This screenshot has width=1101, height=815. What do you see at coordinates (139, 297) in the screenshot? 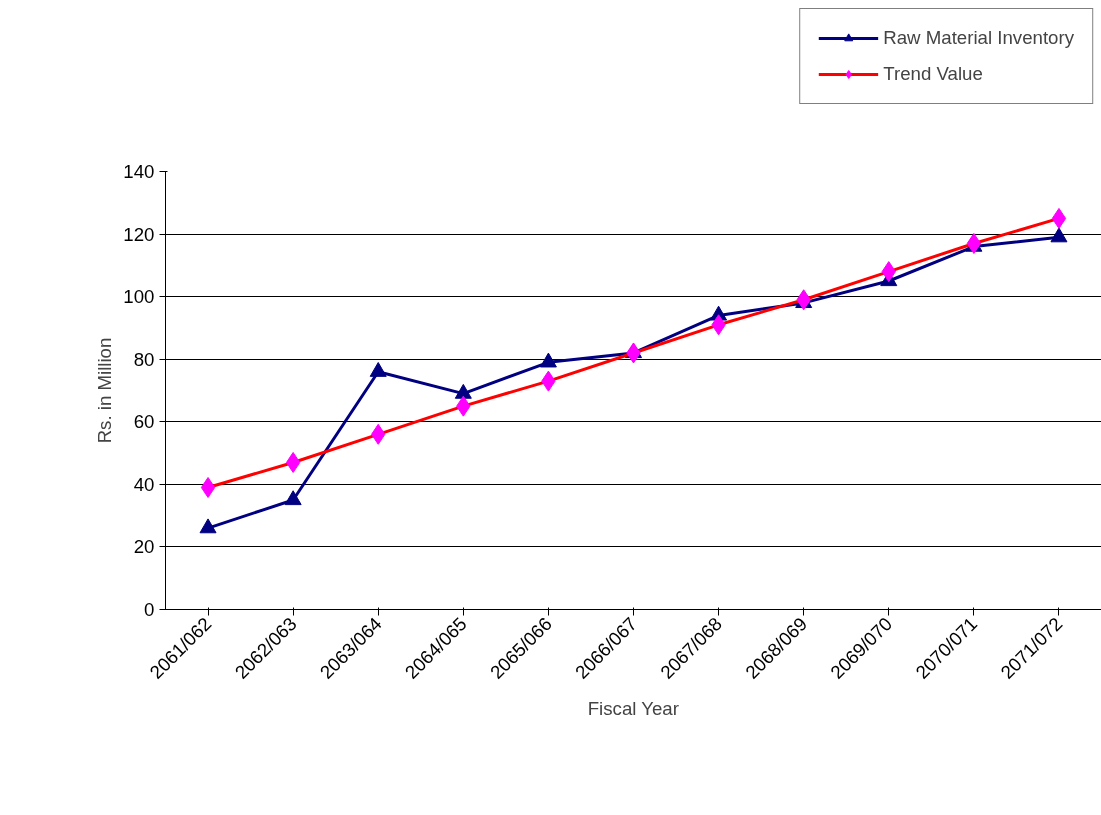
I see `y-tick-label: 100` at bounding box center [139, 297].